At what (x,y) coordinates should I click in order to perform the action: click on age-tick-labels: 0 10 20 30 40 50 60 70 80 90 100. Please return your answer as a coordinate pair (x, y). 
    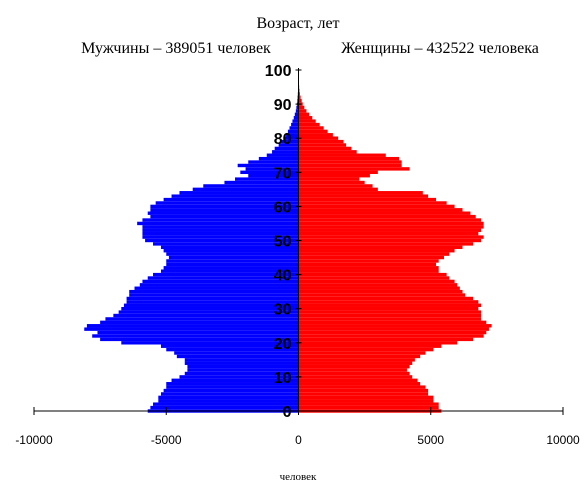
    Looking at the image, I should click on (278, 242).